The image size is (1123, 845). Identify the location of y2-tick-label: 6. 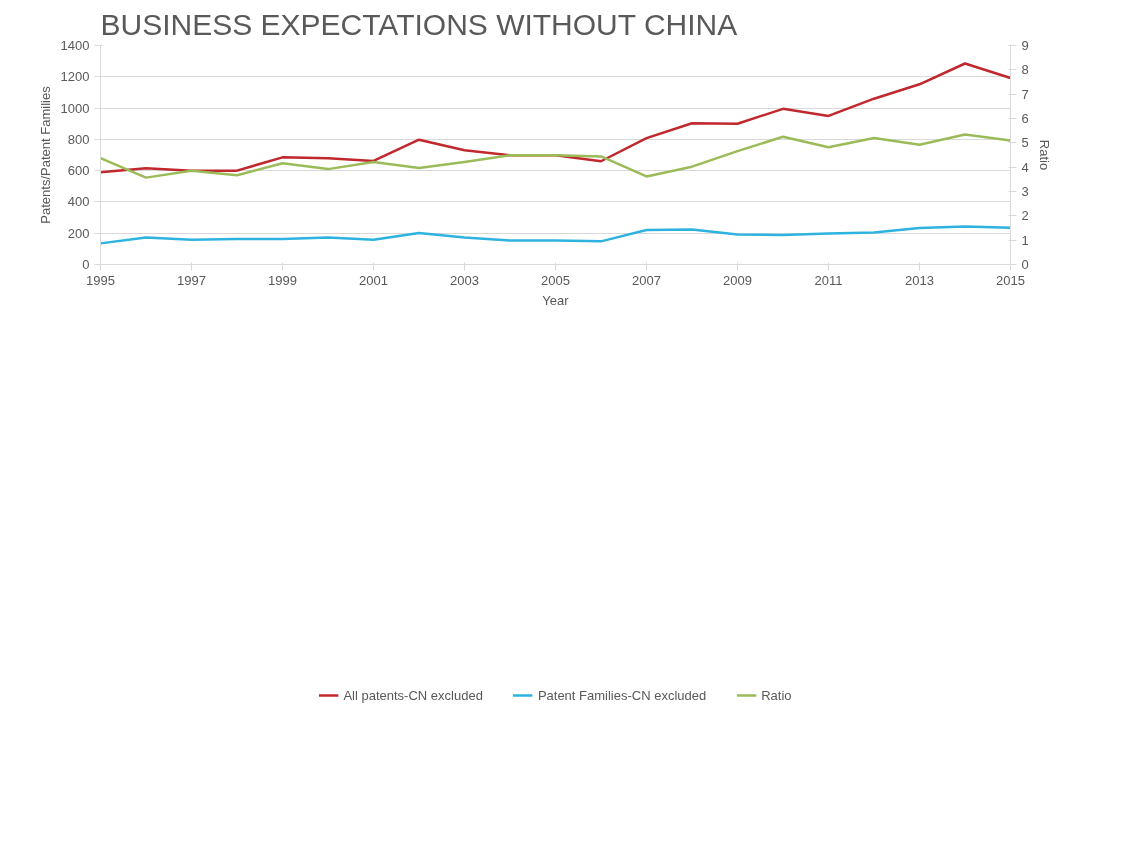
(1025, 118).